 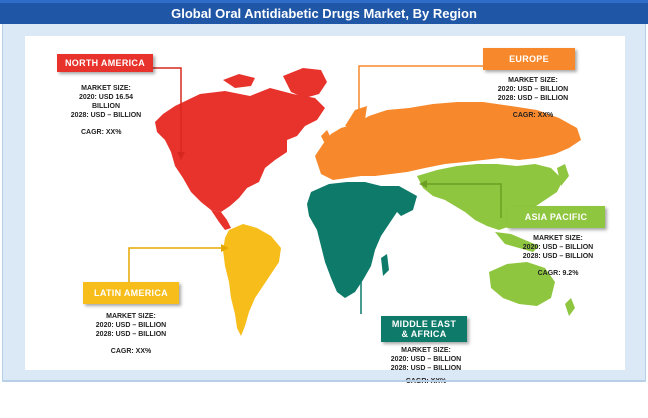 What do you see at coordinates (385, 265) in the screenshot?
I see `madagascar-shape` at bounding box center [385, 265].